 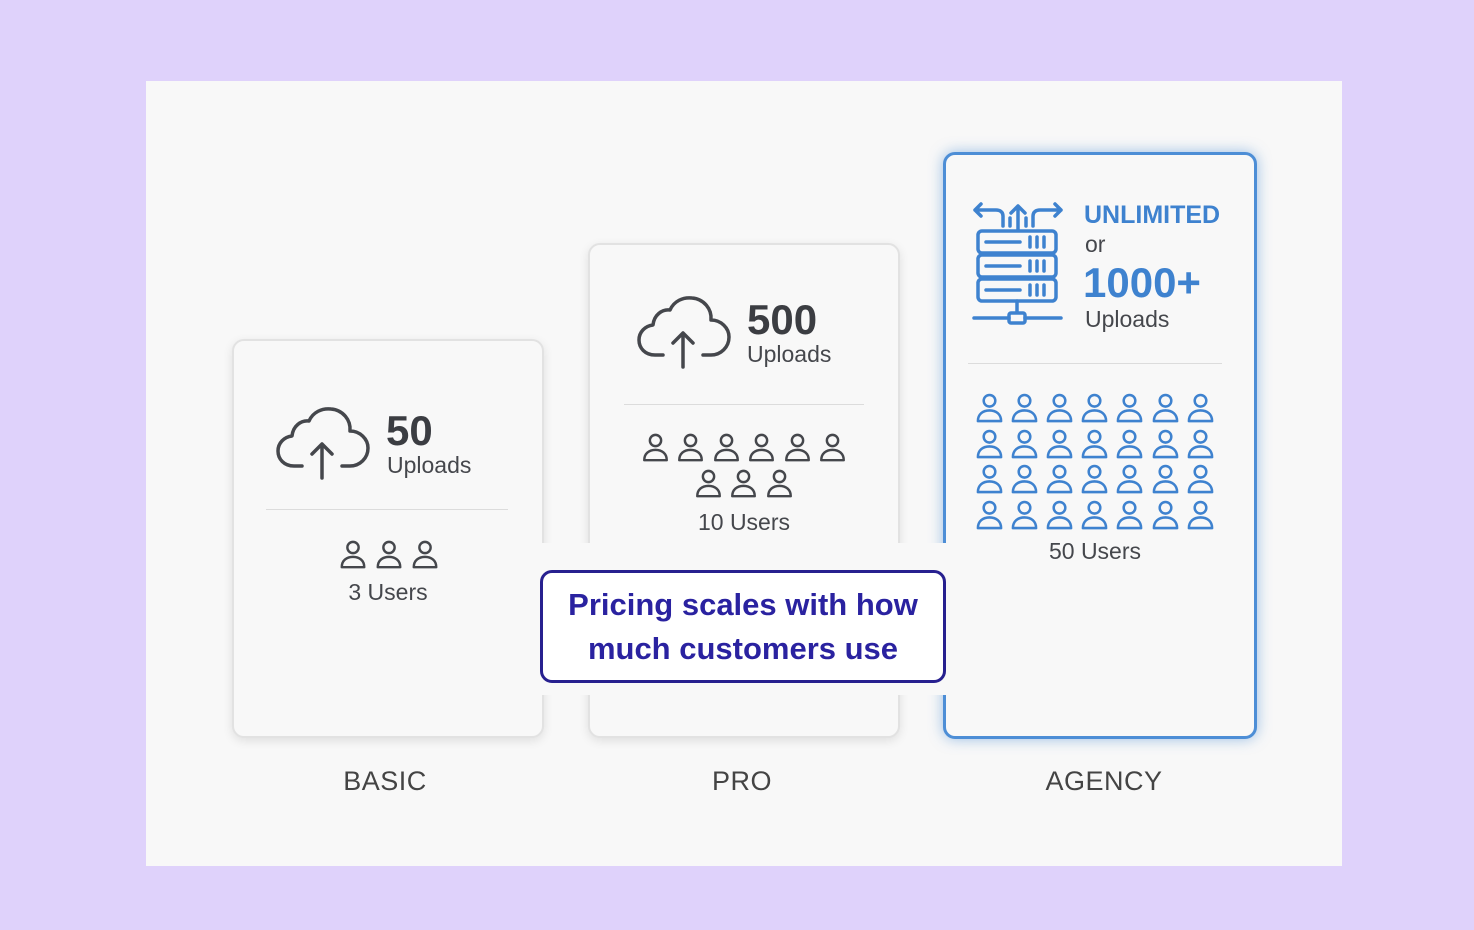 What do you see at coordinates (388, 538) in the screenshot?
I see `basic-plan-card` at bounding box center [388, 538].